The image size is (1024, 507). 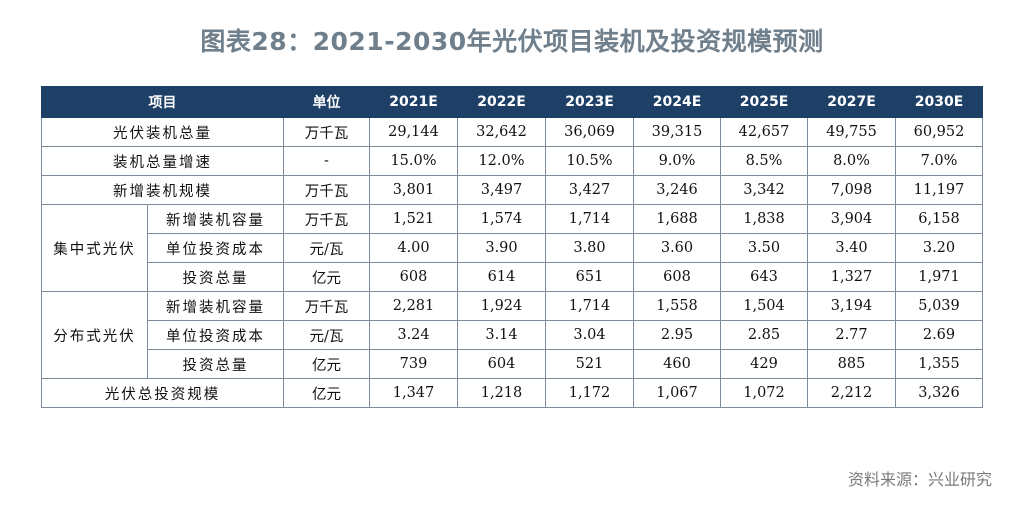 I want to click on cell-value: 1,067, so click(x=677, y=393).